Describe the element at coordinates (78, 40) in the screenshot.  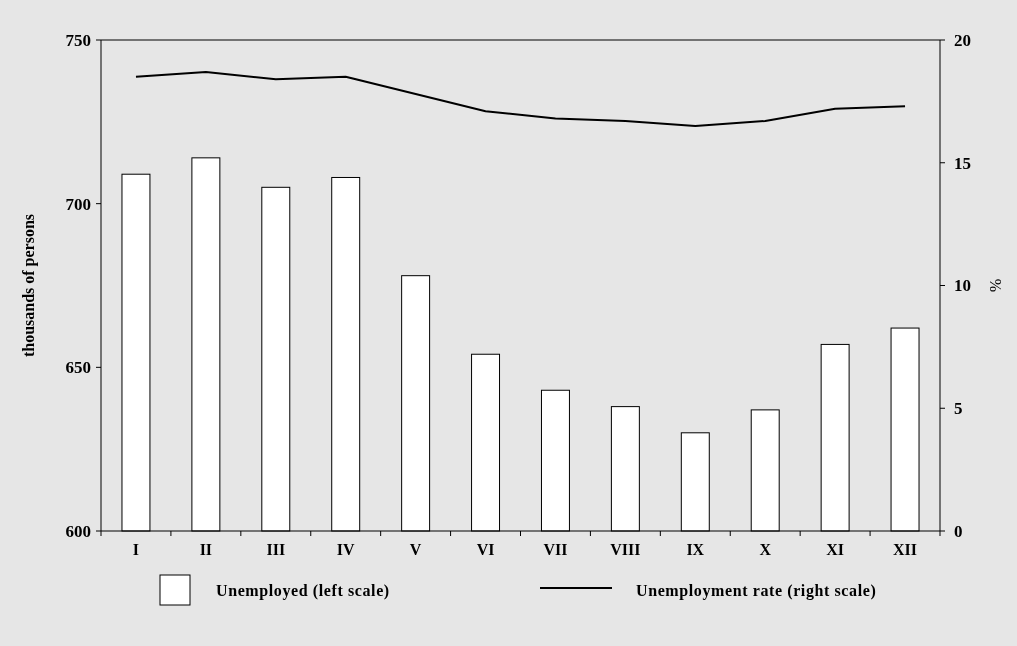
I see `y-tick-label: 750` at that location.